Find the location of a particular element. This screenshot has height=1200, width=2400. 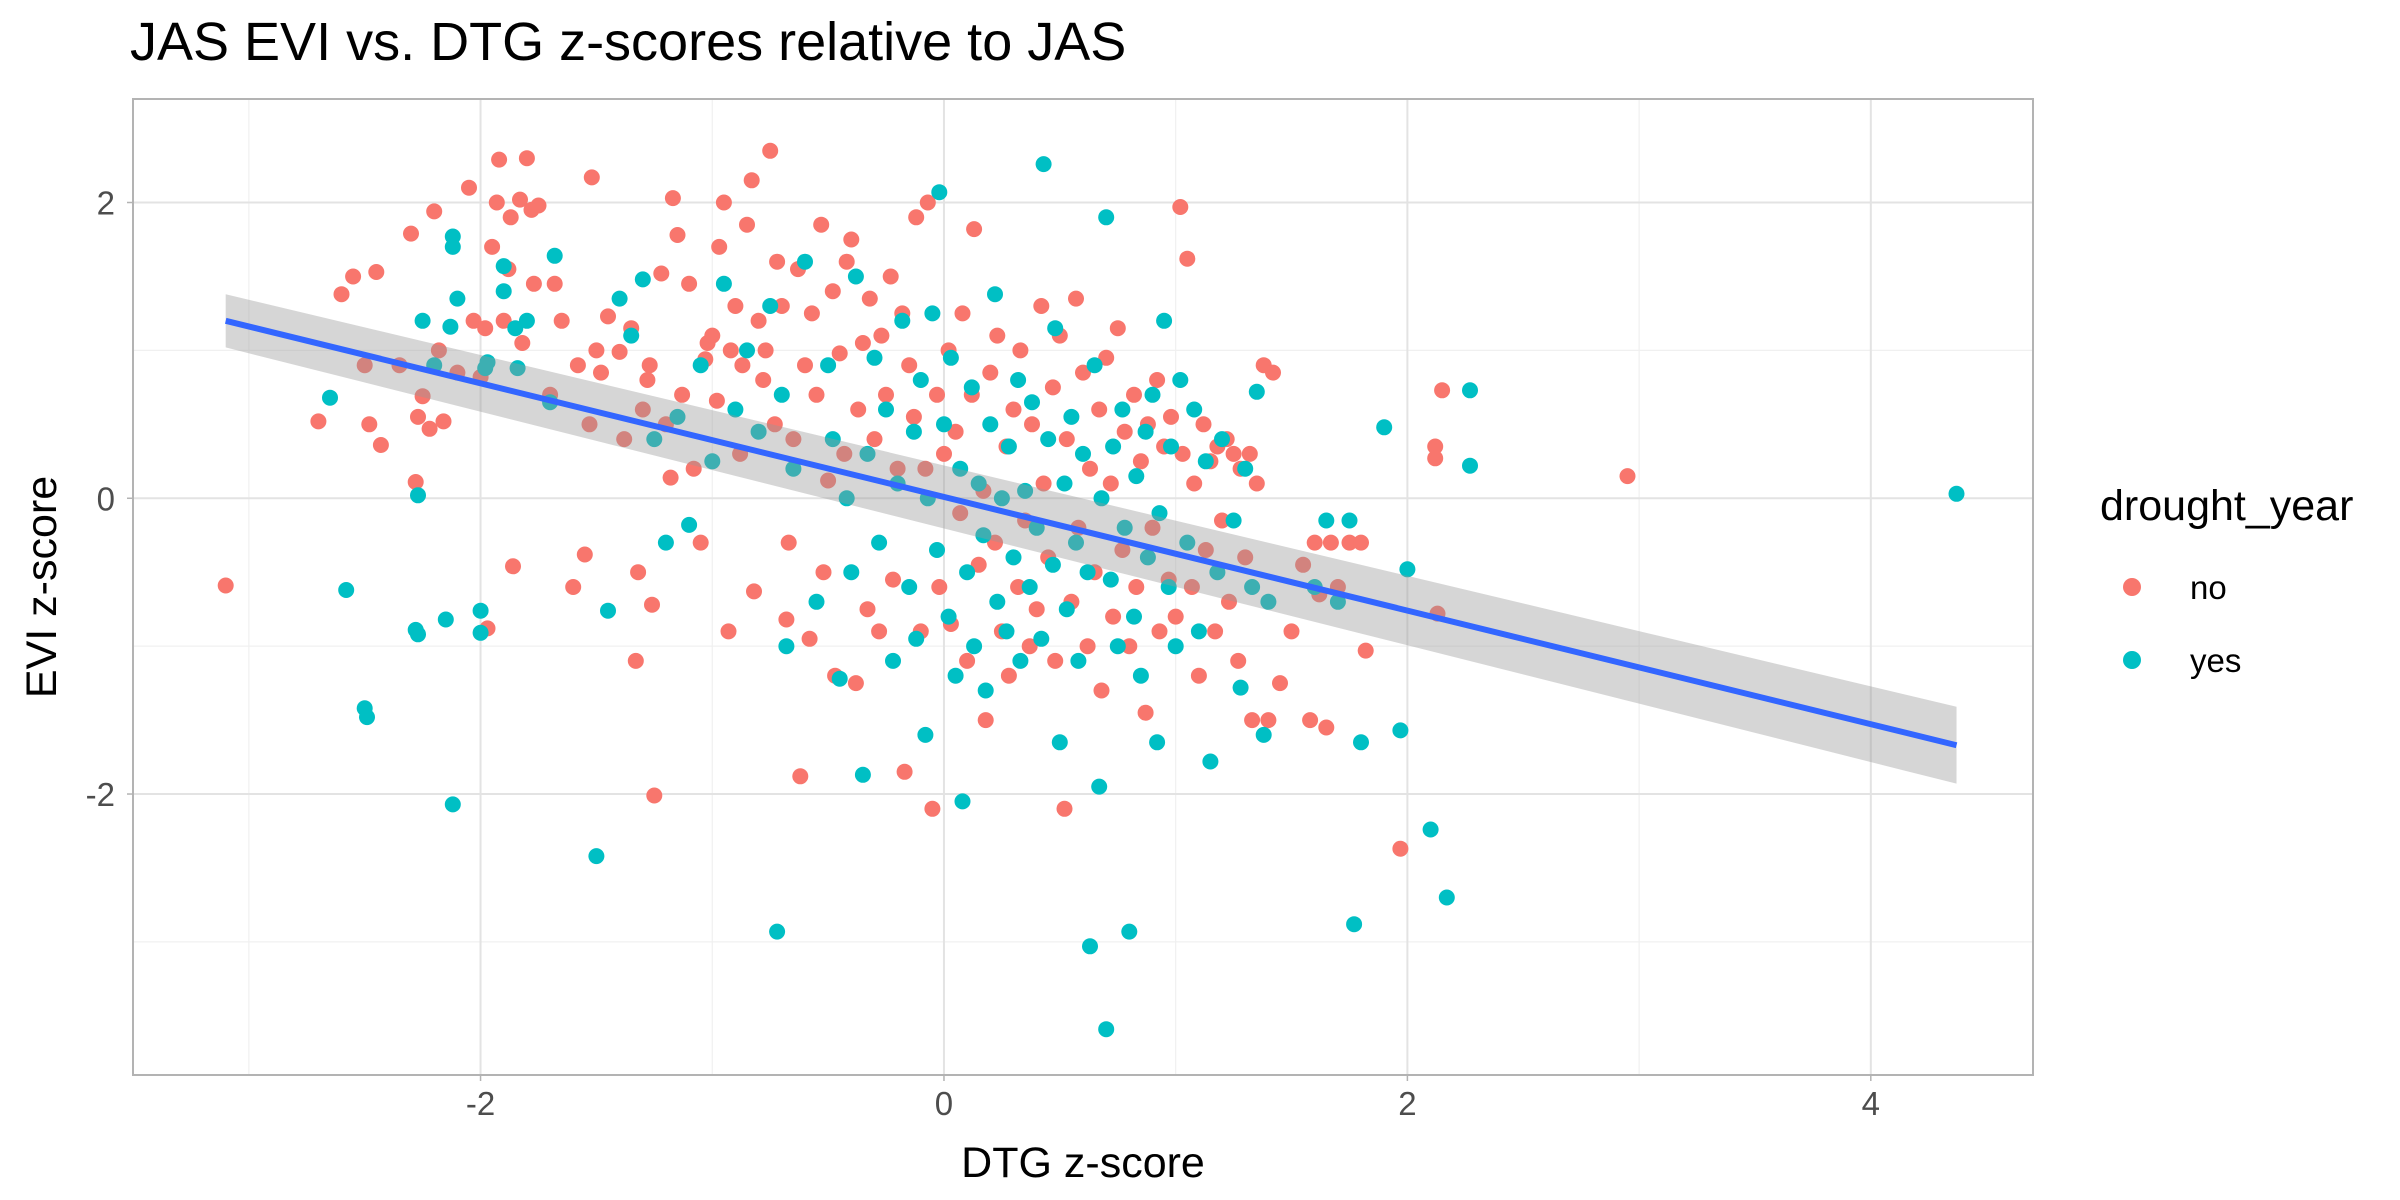

legend-entries: no yes is located at coordinates (2182, 624).